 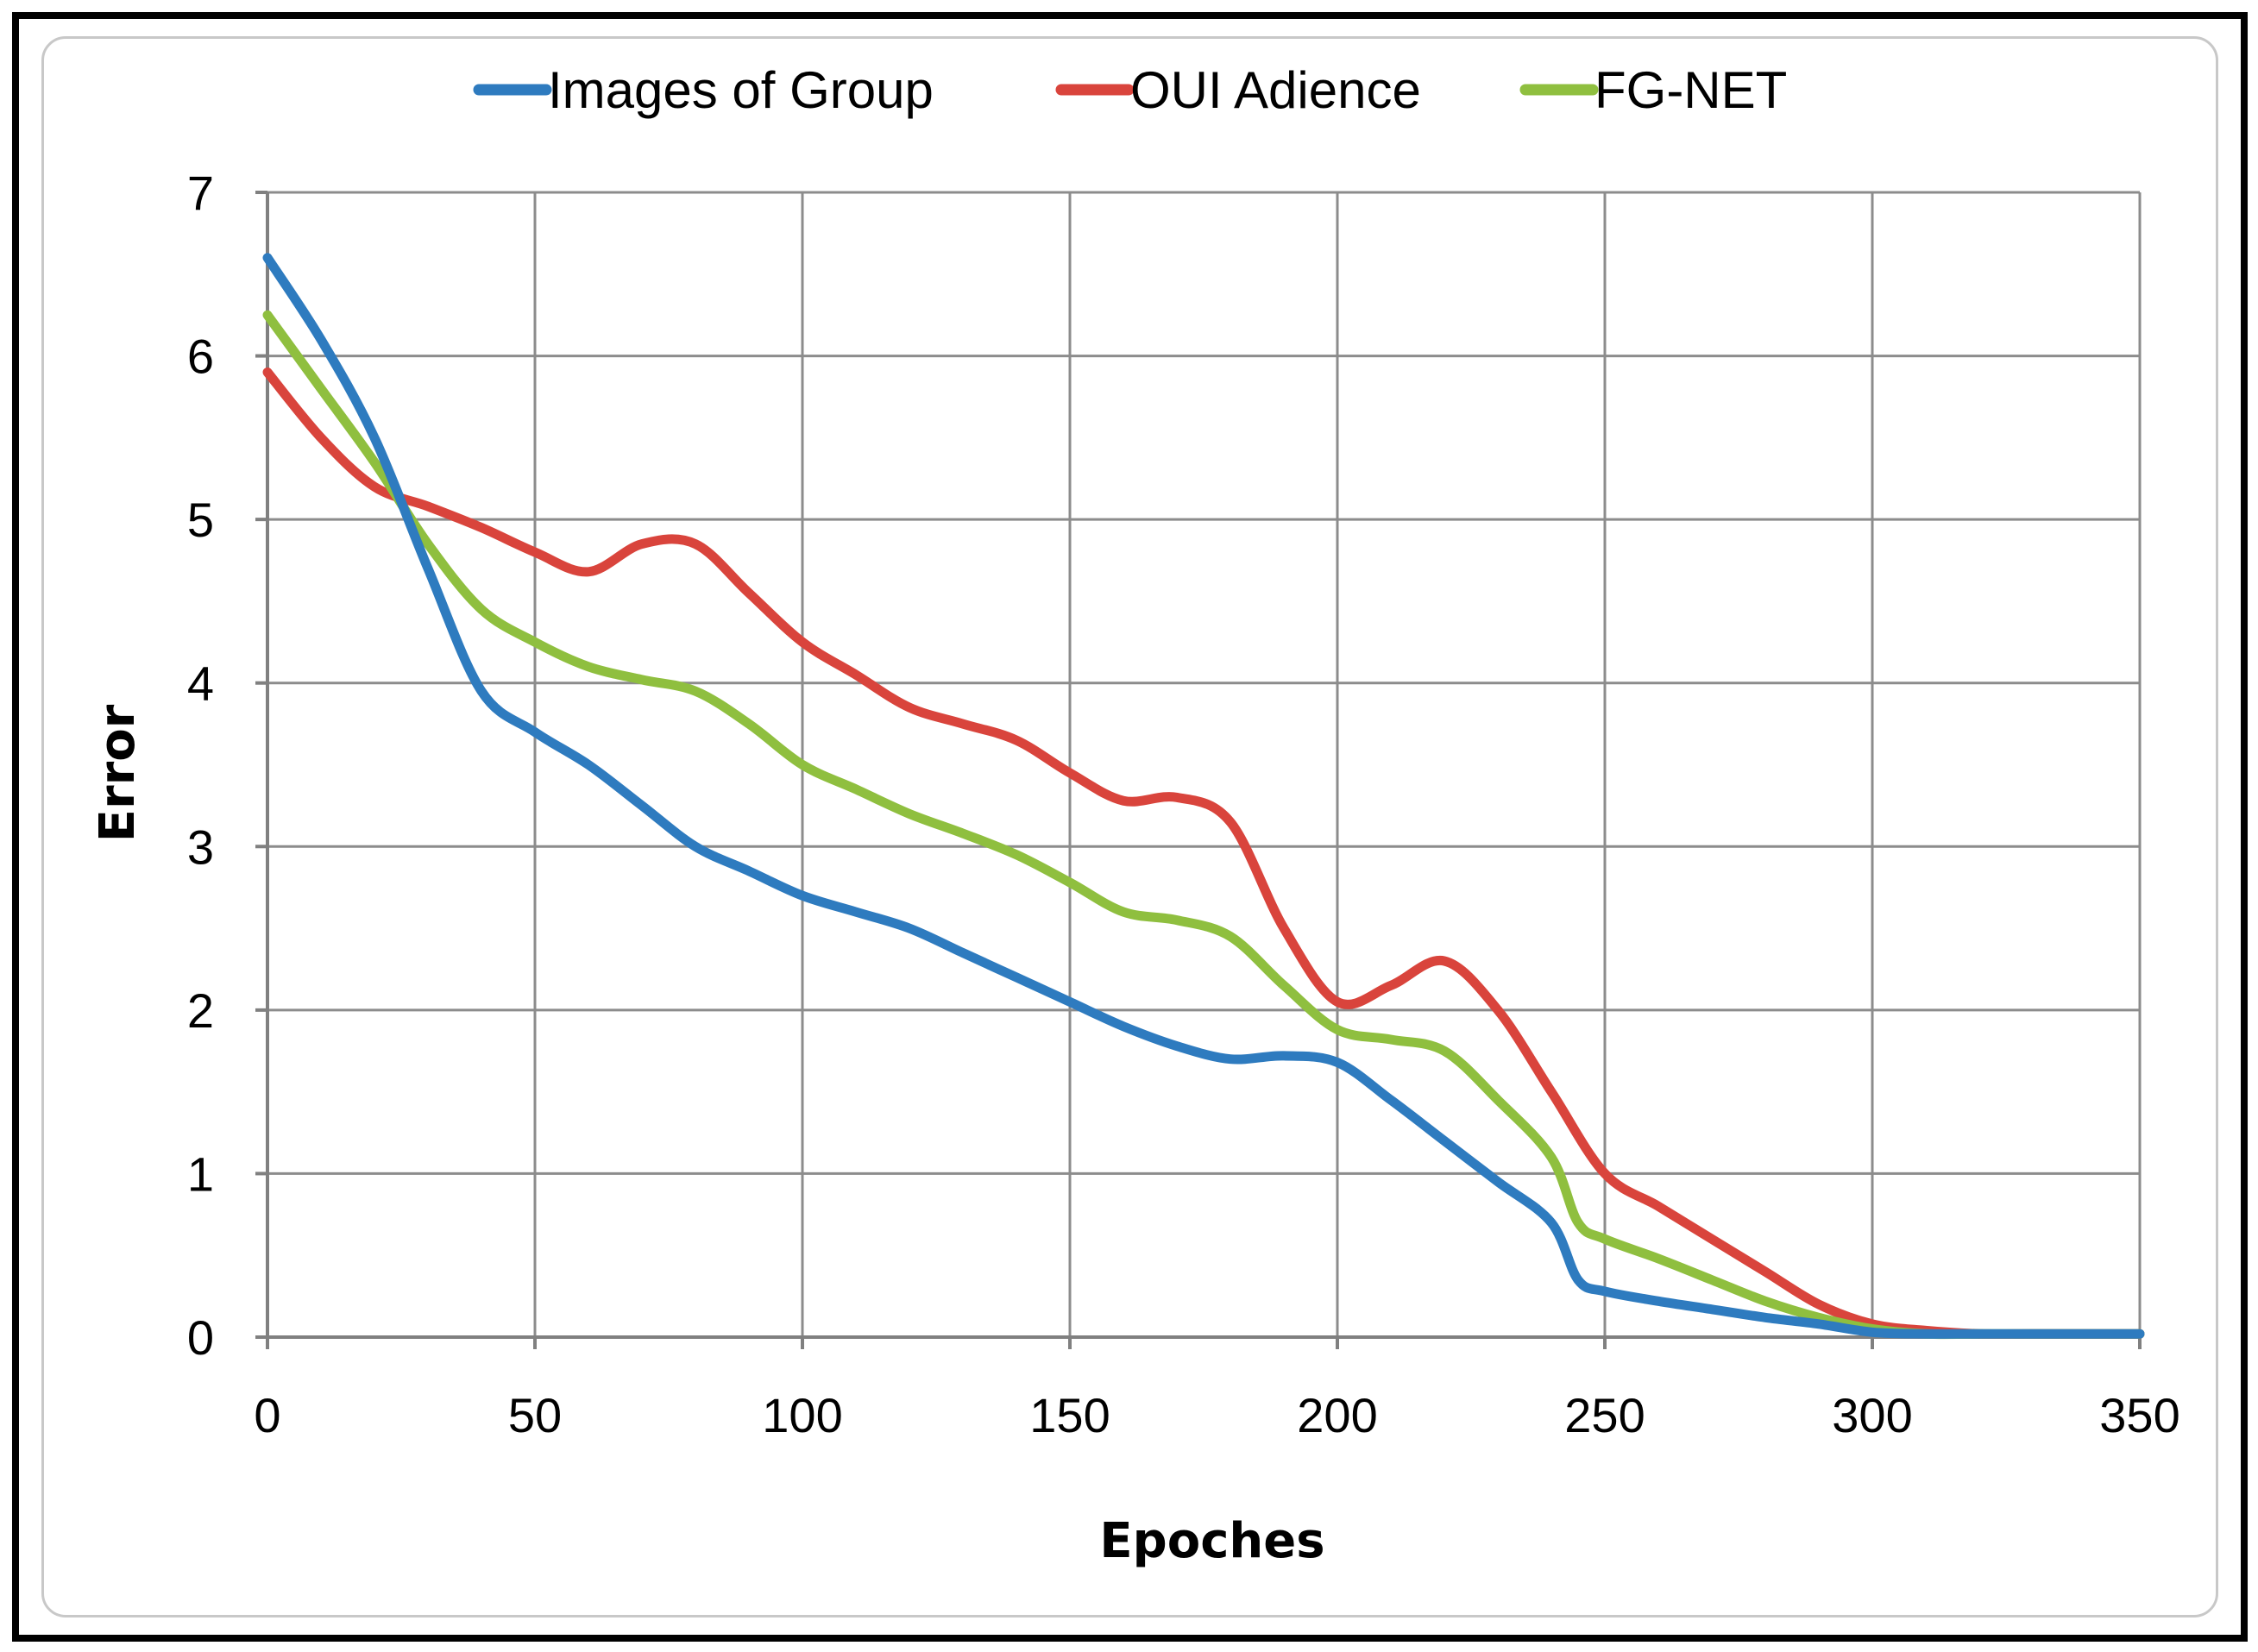 I want to click on x-tick-label: 300, so click(x=1872, y=1415).